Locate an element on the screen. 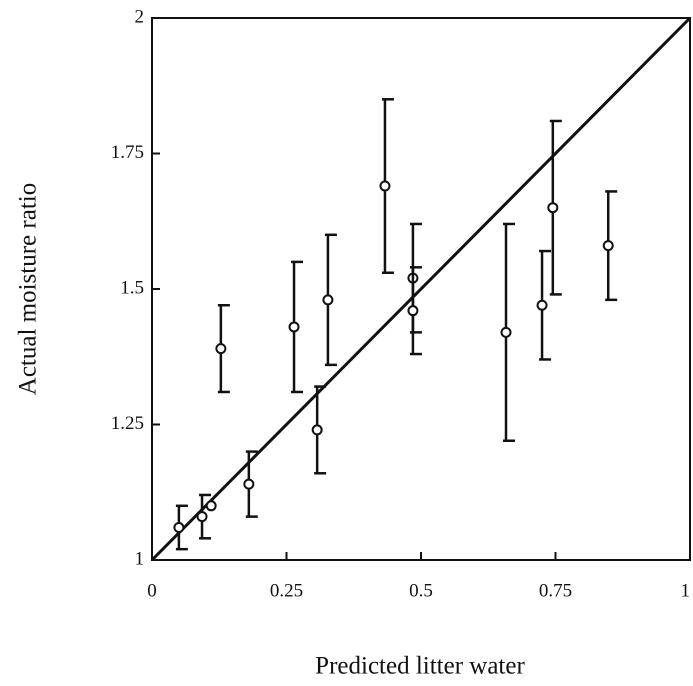 This screenshot has width=693, height=686. y-tick-label: 1.75 is located at coordinates (127, 152).